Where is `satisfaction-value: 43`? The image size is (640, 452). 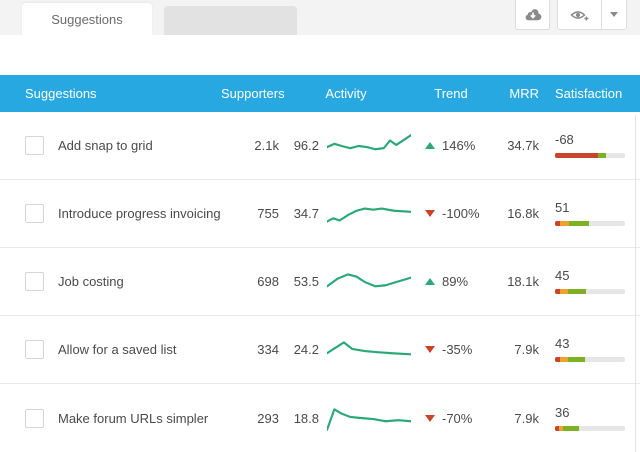 satisfaction-value: 43 is located at coordinates (562, 343).